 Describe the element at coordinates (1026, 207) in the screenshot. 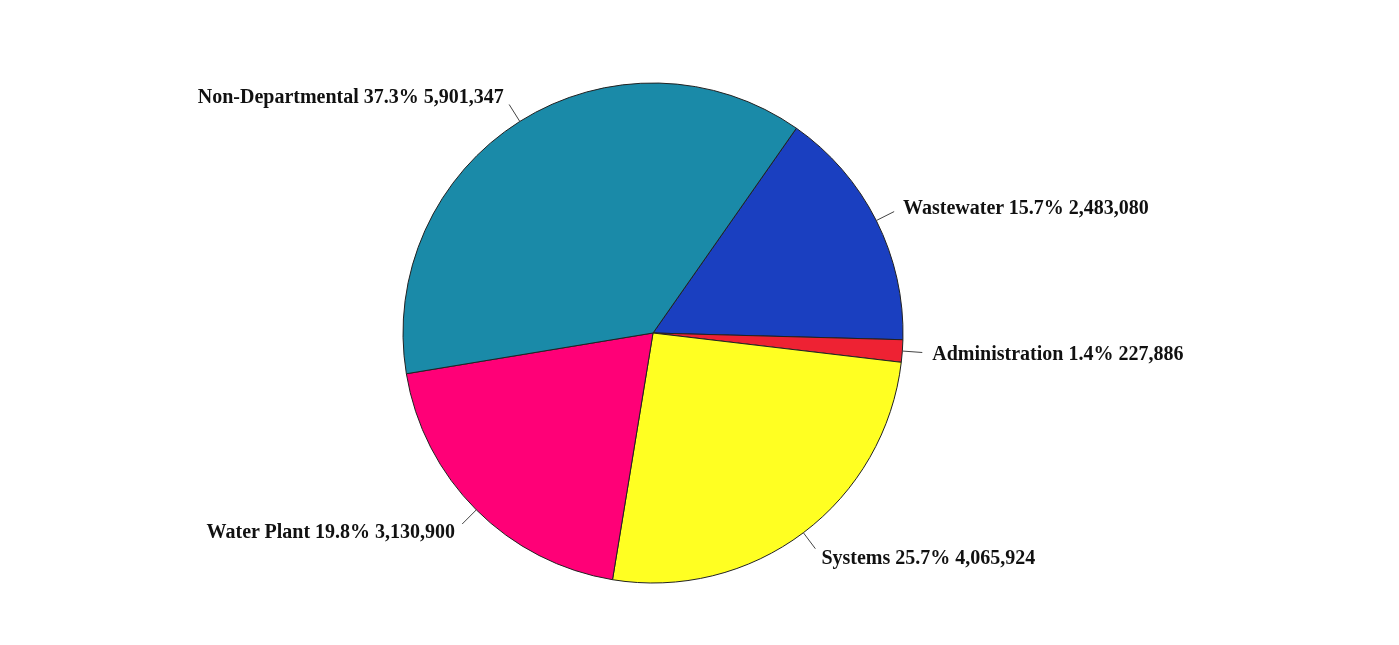

I see `slice-label: Wastewater 15.7% 2,483,080` at that location.